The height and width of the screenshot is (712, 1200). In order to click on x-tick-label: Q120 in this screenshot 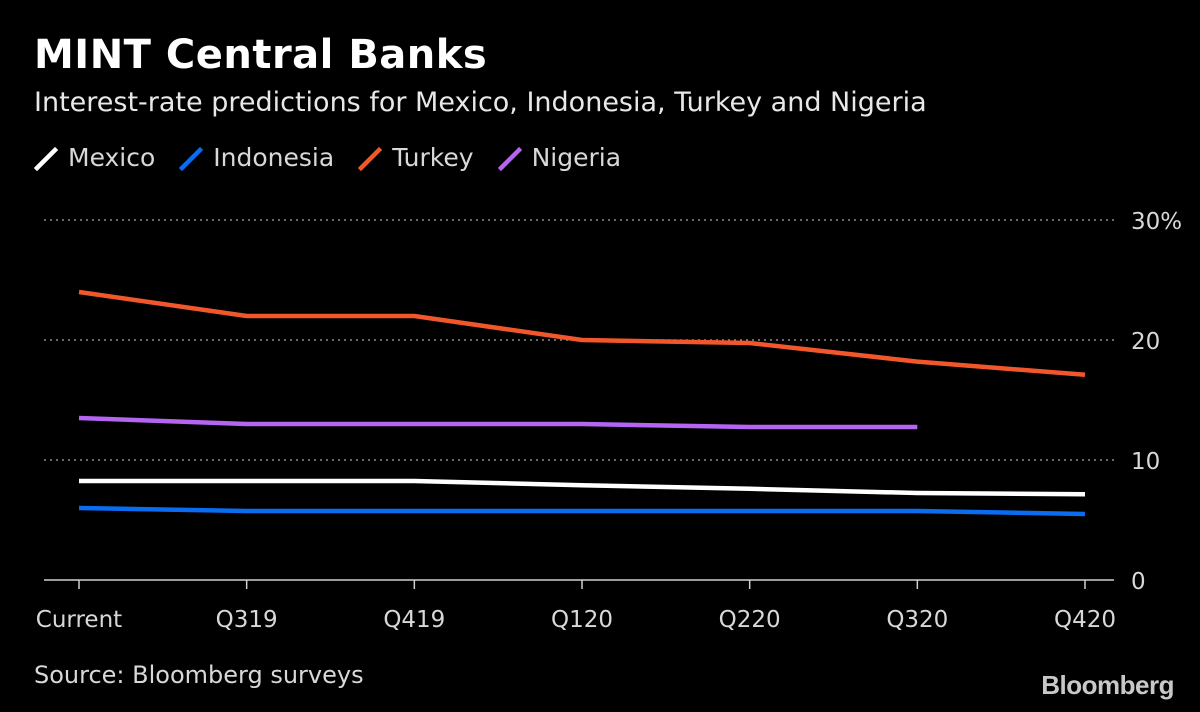, I will do `click(582, 620)`.